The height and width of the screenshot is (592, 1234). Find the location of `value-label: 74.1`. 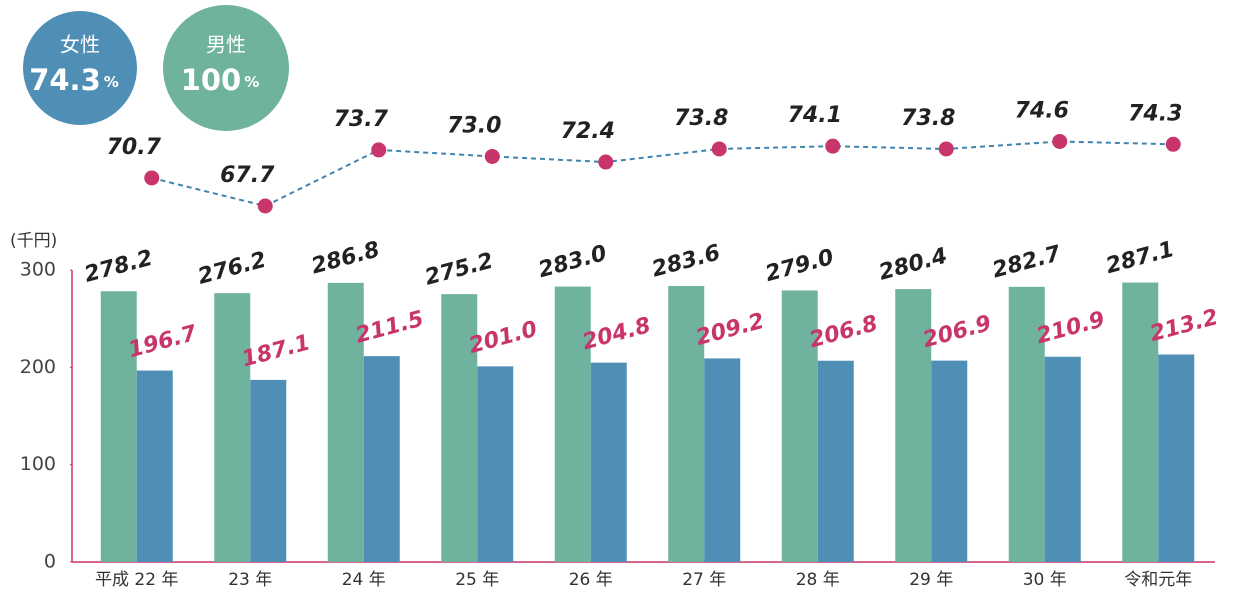

value-label: 74.1 is located at coordinates (815, 115).